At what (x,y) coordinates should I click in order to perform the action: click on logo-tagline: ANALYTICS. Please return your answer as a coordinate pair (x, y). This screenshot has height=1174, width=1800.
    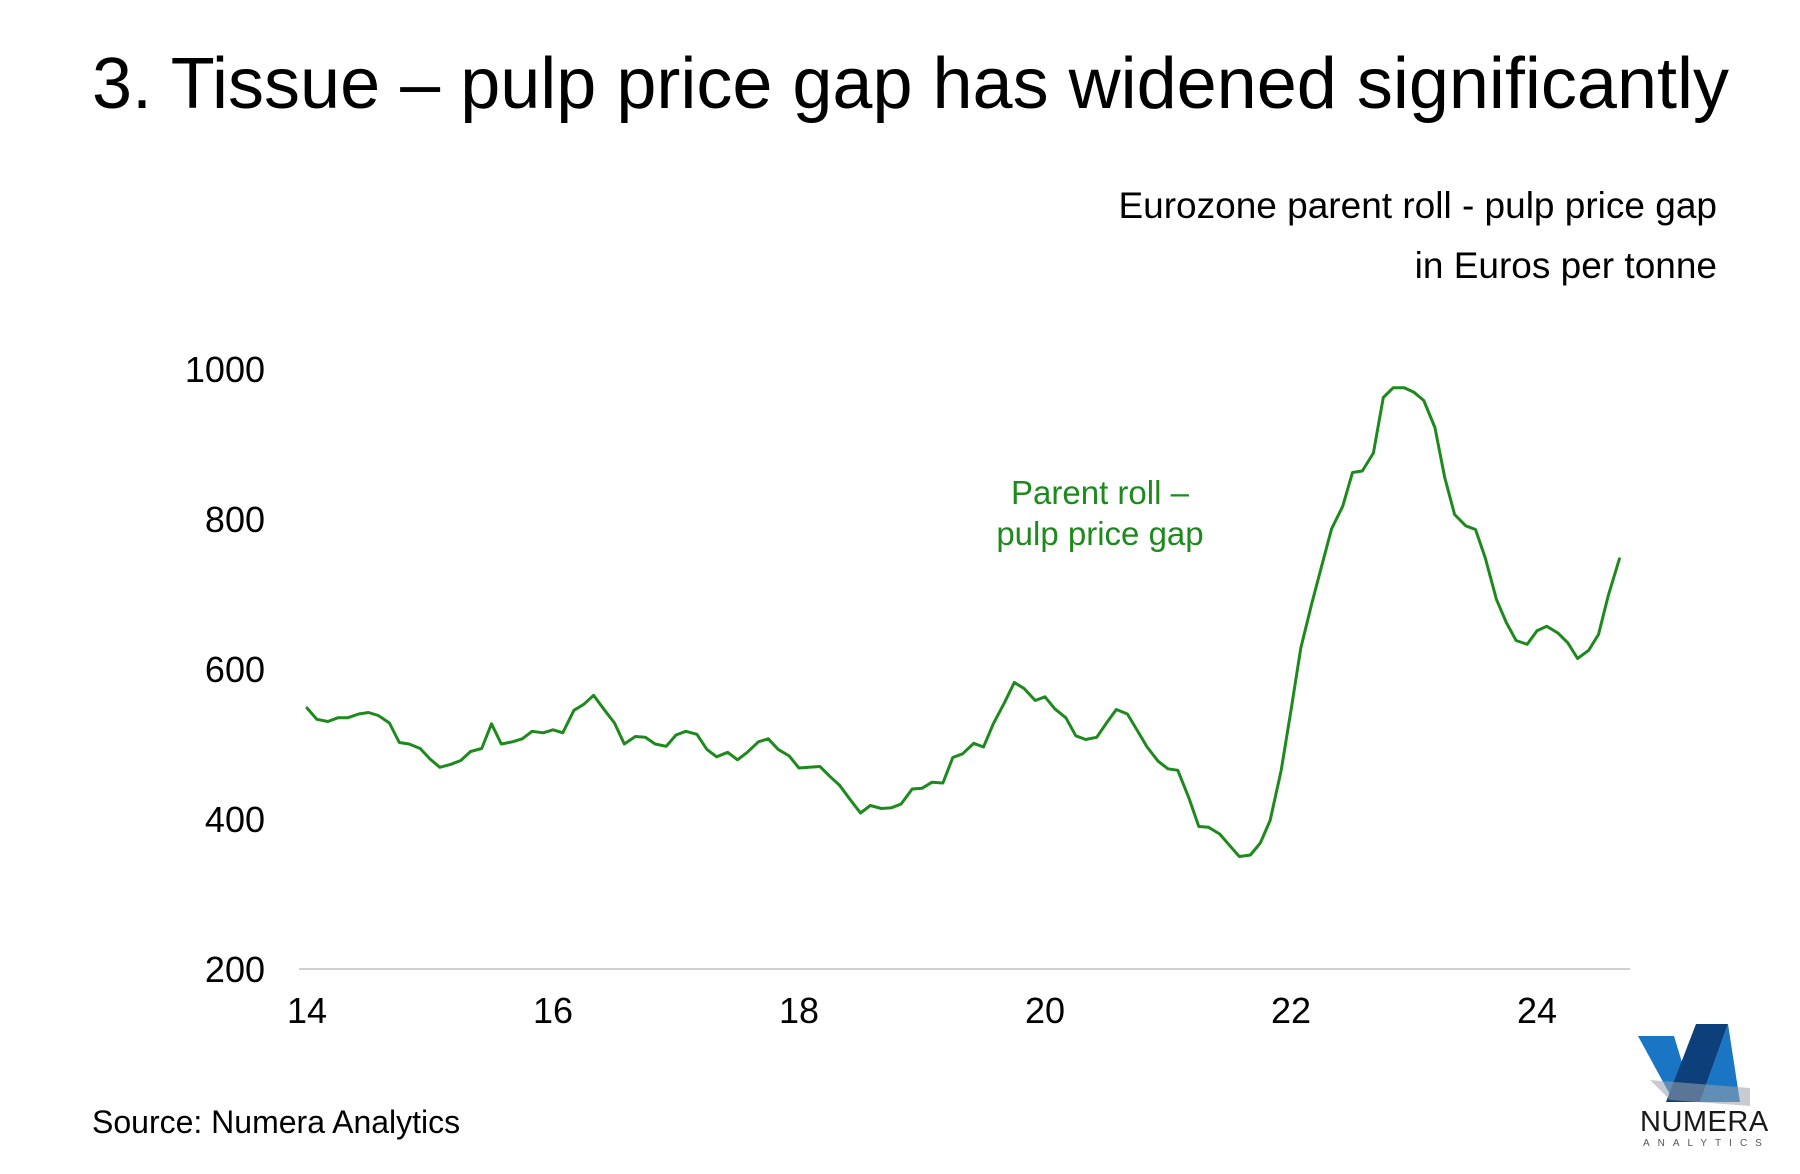
    Looking at the image, I should click on (1706, 1143).